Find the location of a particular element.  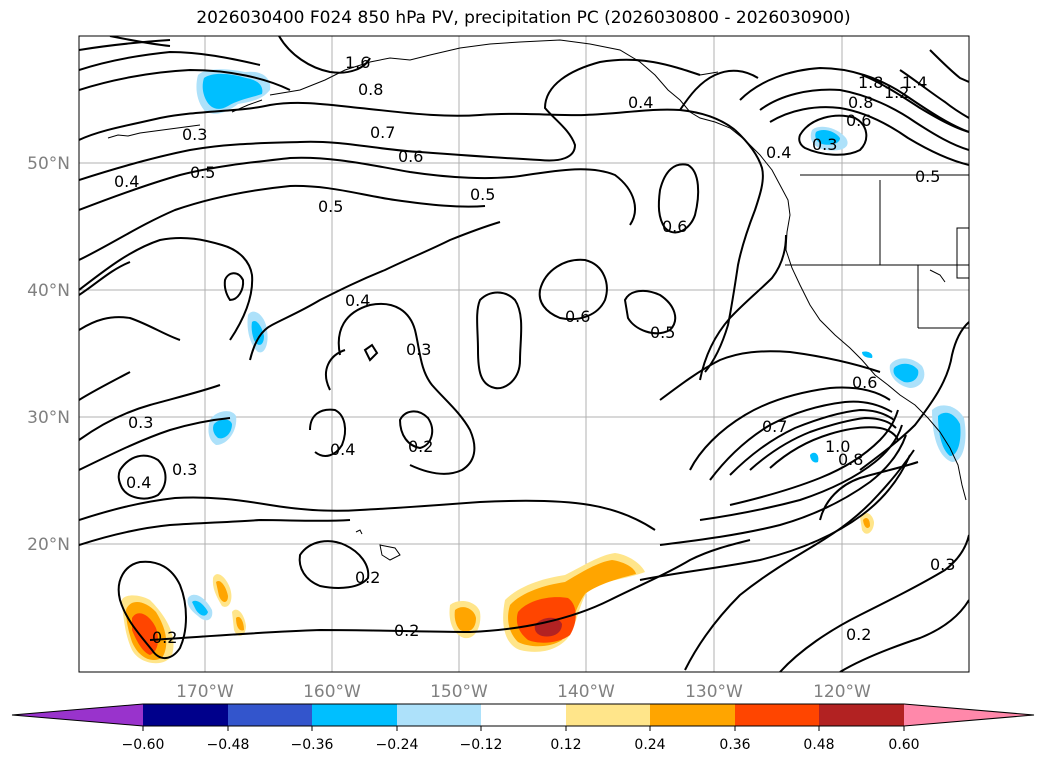

lon-label: 150°W is located at coordinates (459, 692).